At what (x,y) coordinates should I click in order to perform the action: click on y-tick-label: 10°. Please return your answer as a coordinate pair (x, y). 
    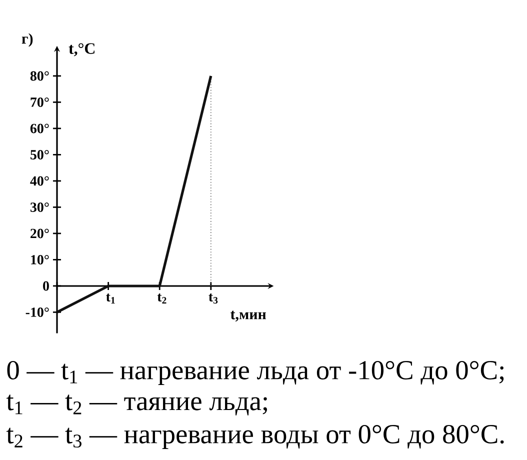
    Looking at the image, I should click on (40, 259).